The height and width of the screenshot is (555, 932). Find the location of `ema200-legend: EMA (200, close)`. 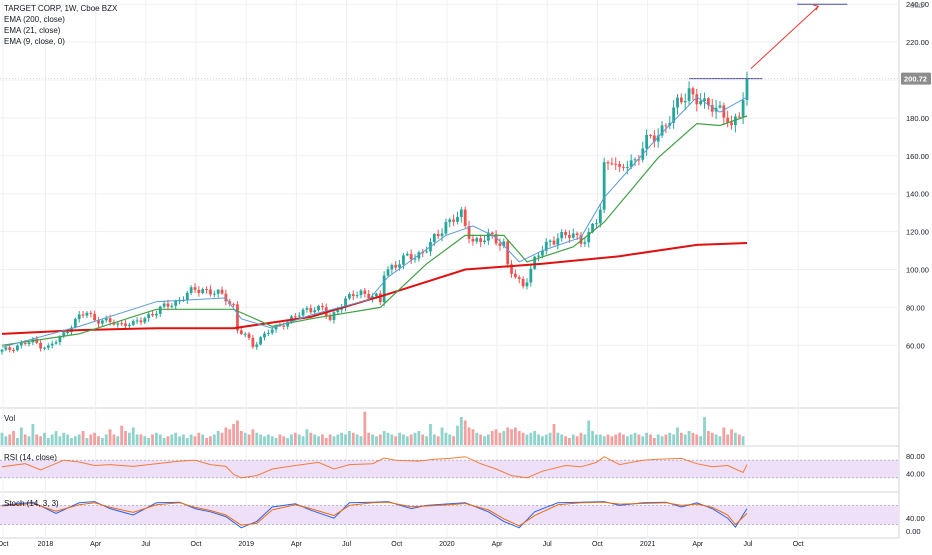

ema200-legend: EMA (200, close) is located at coordinates (34, 19).